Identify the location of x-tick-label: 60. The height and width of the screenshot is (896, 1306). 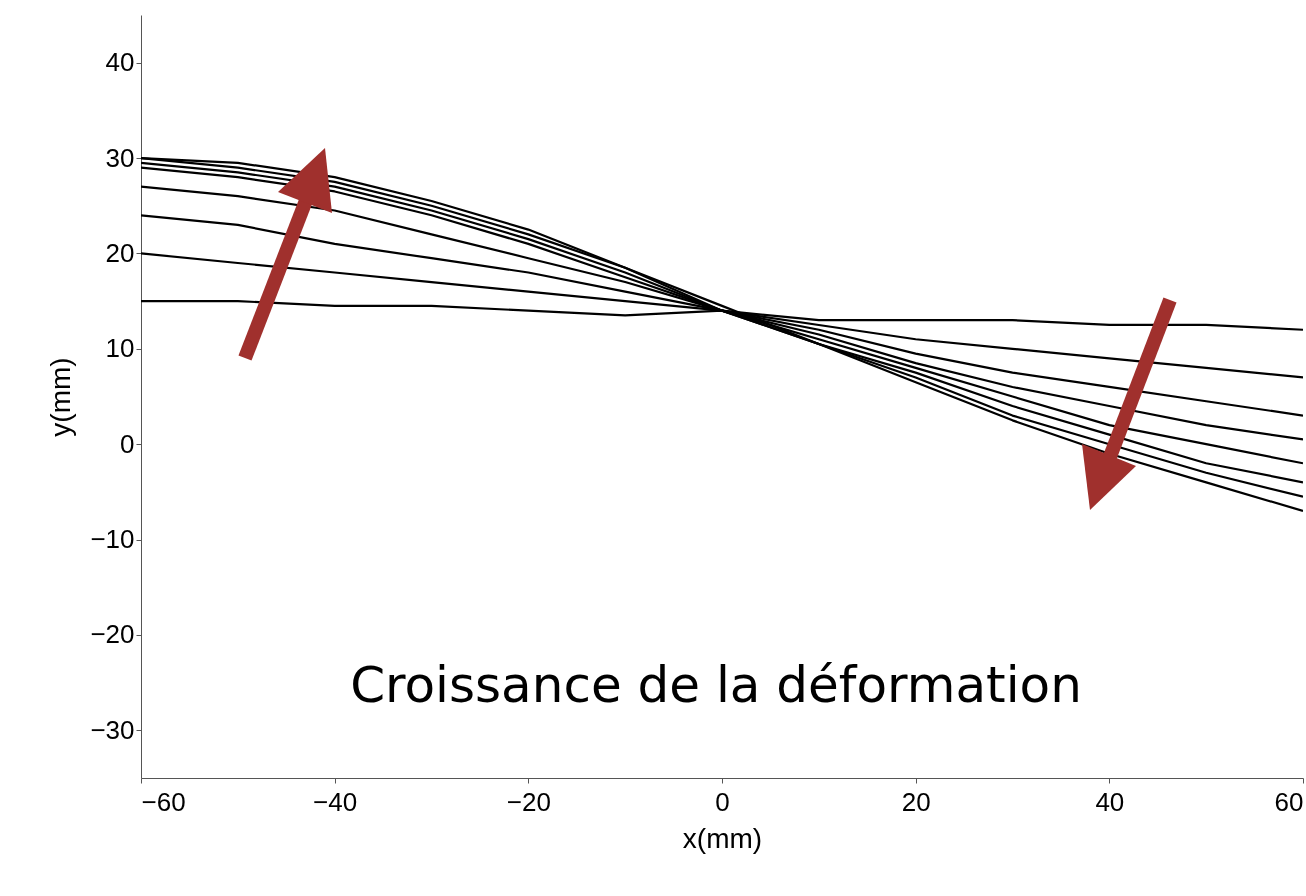
(1289, 801).